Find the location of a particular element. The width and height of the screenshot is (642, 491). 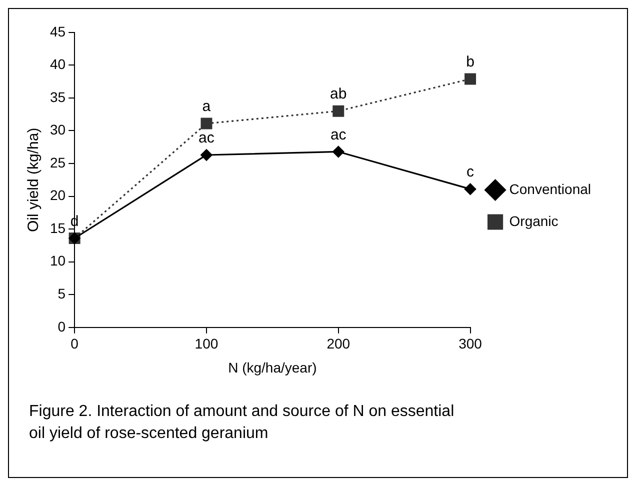

y-tick-label: 10 is located at coordinates (58, 260).